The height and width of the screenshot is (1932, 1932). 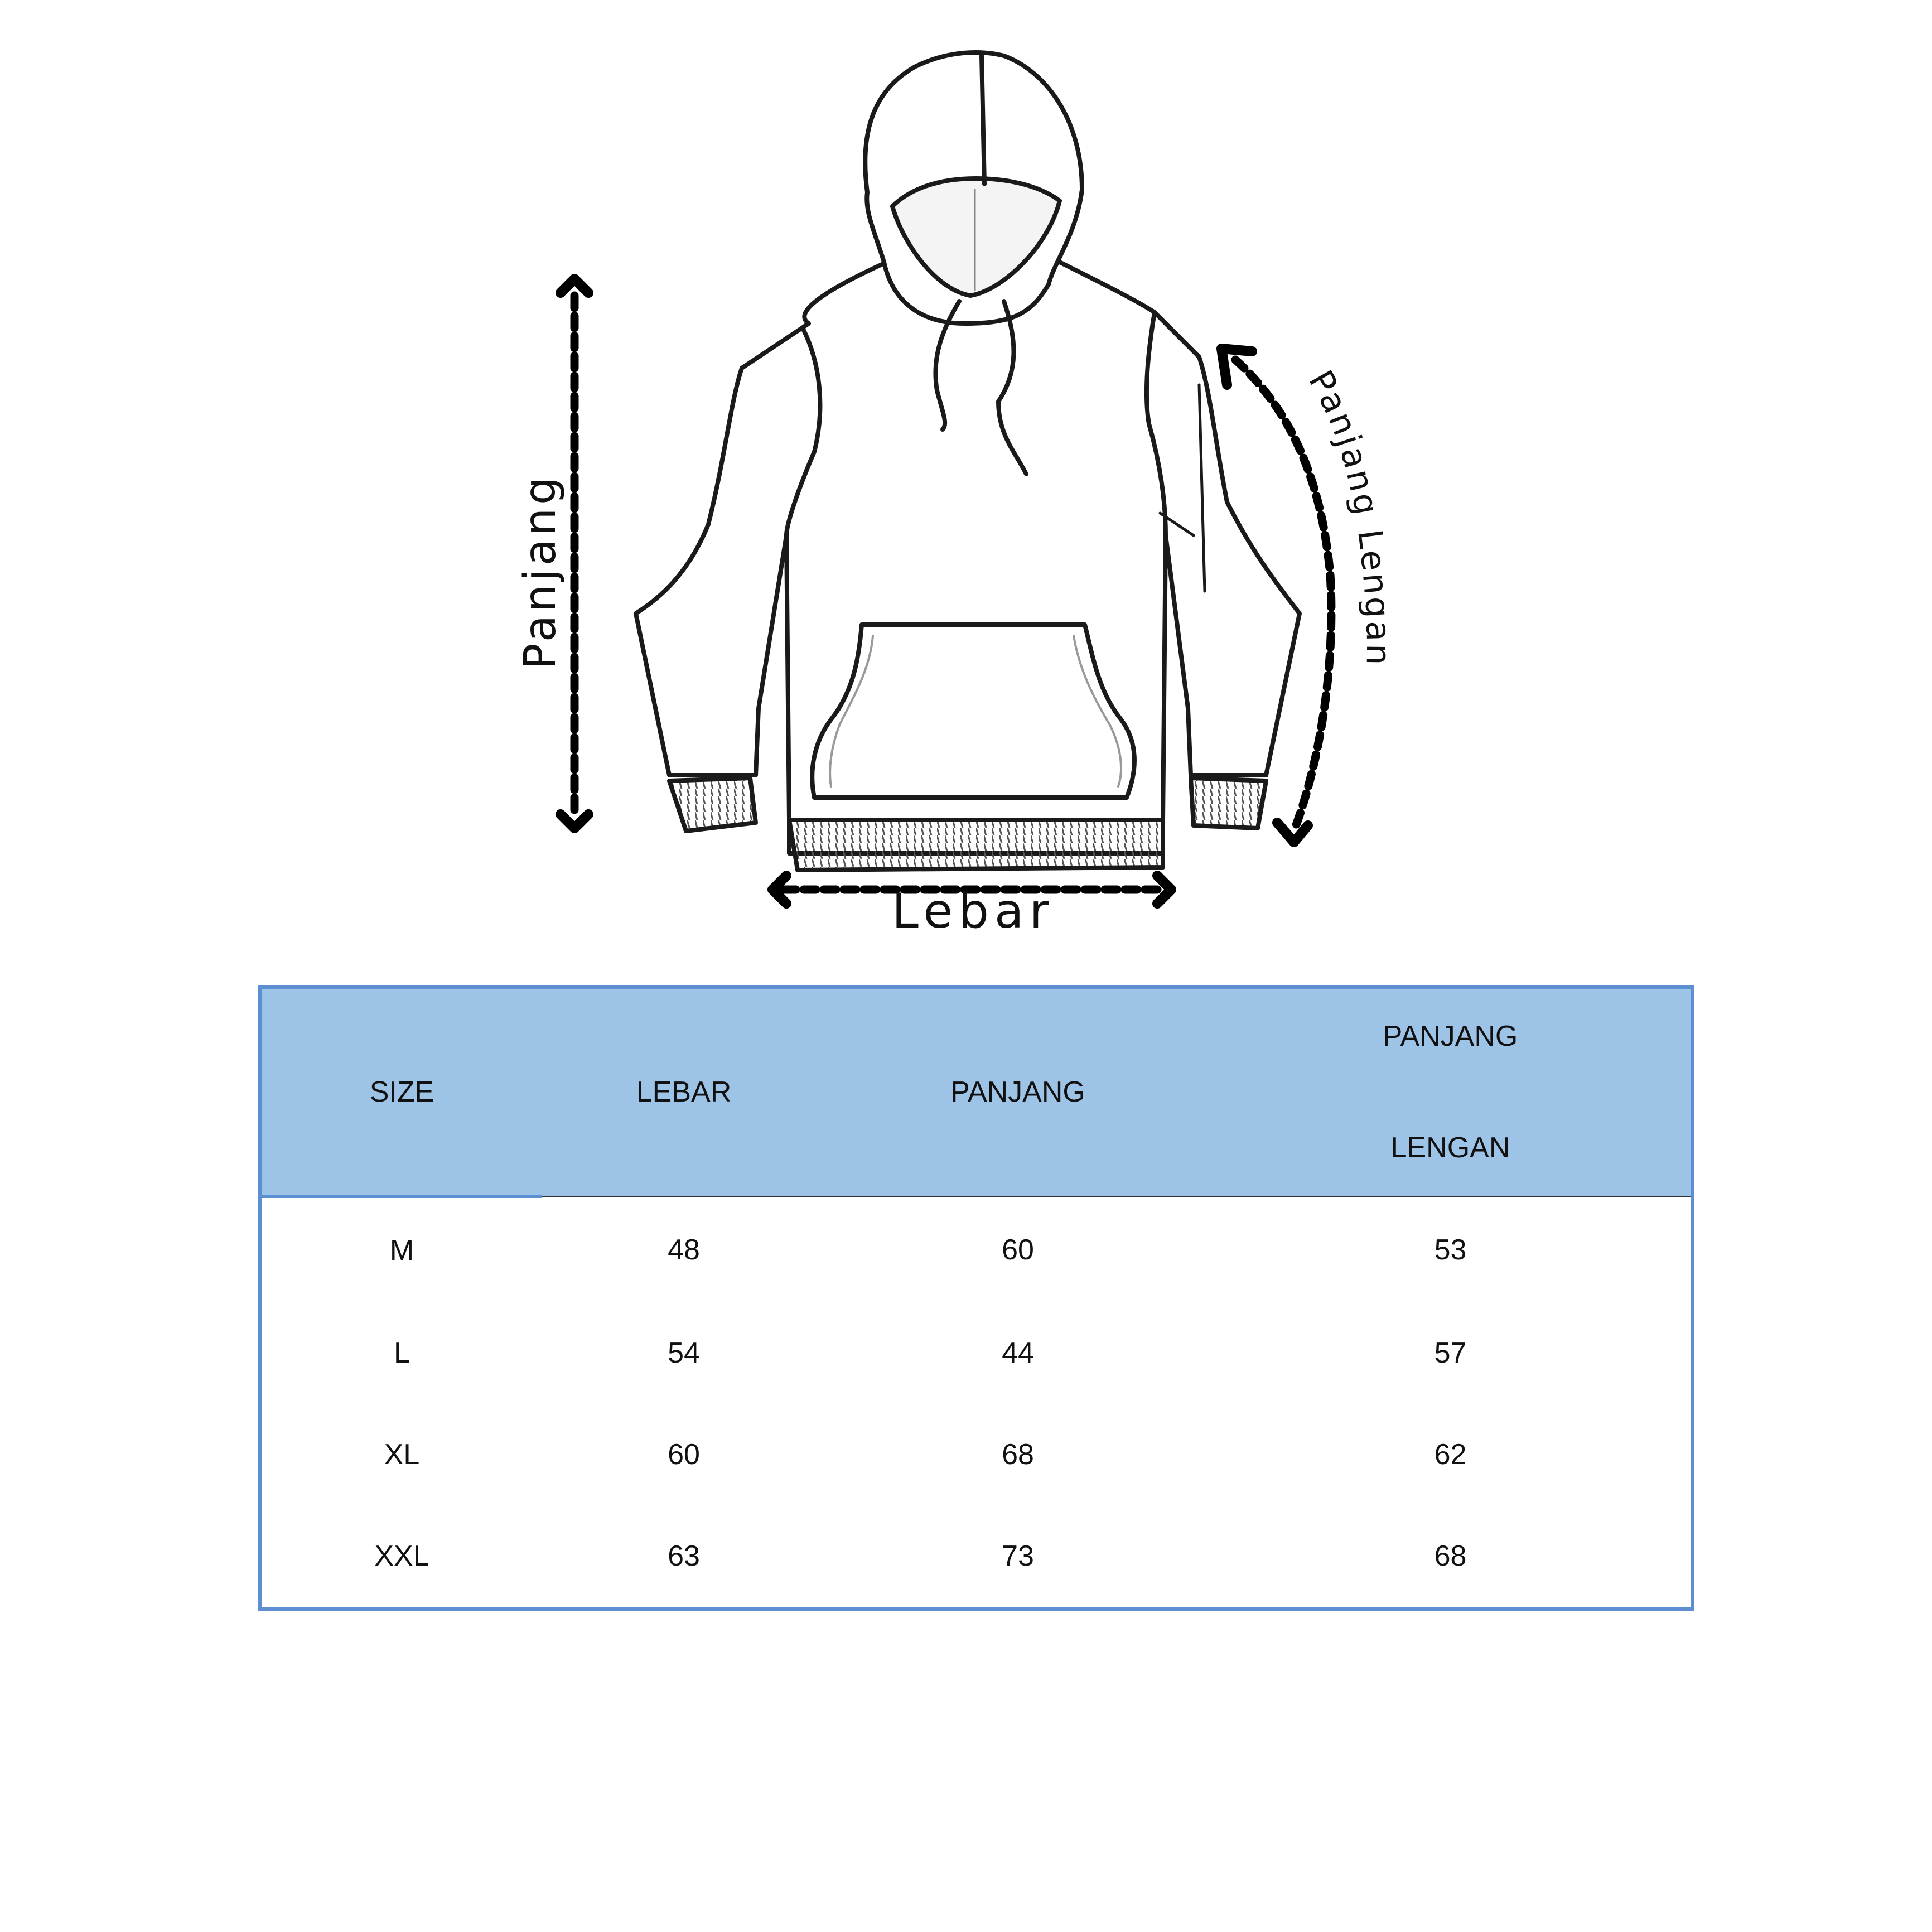 What do you see at coordinates (1450, 1036) in the screenshot?
I see `header-panjang-lengan-line1: PANJANG` at bounding box center [1450, 1036].